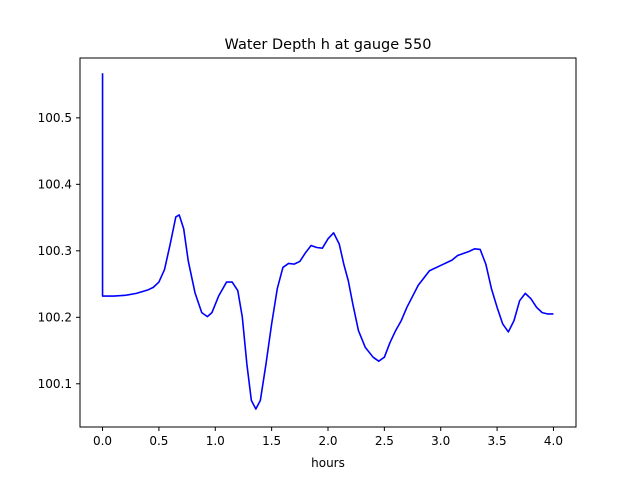 The height and width of the screenshot is (480, 640). What do you see at coordinates (440, 441) in the screenshot?
I see `x-tick-label: 3.0` at bounding box center [440, 441].